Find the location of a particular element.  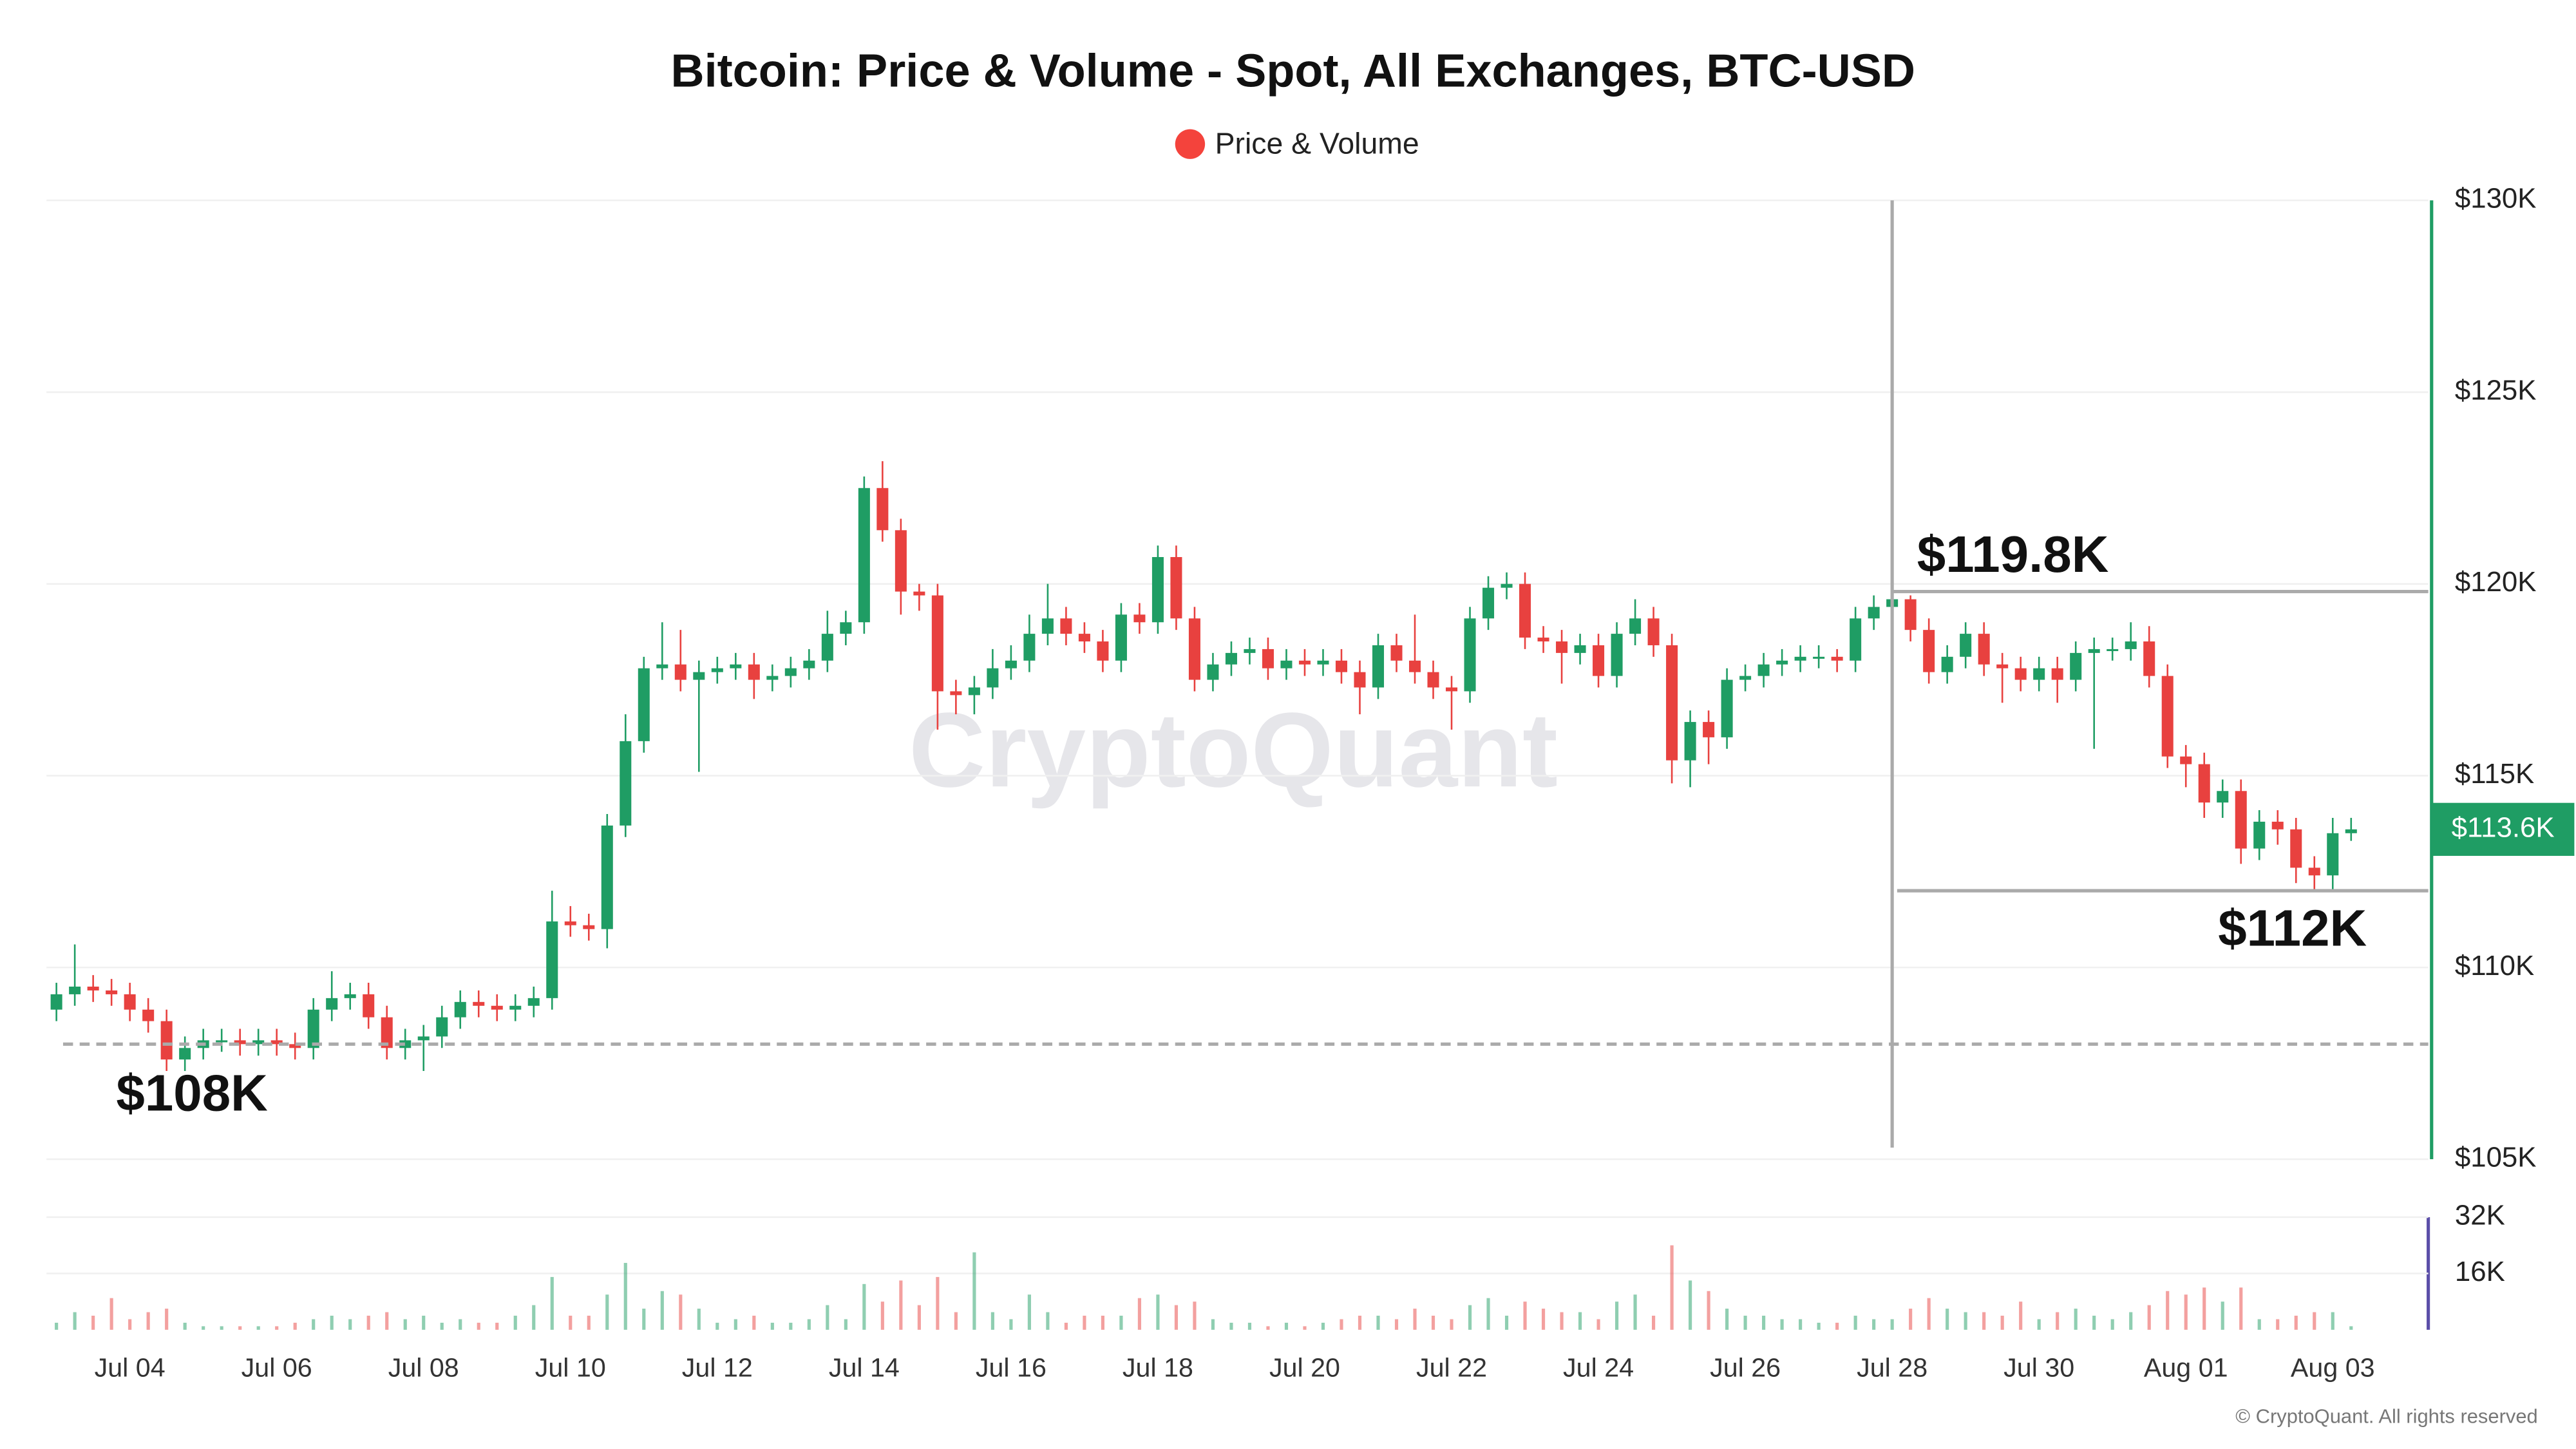

y2-tick-label: 16K is located at coordinates (2480, 1271).